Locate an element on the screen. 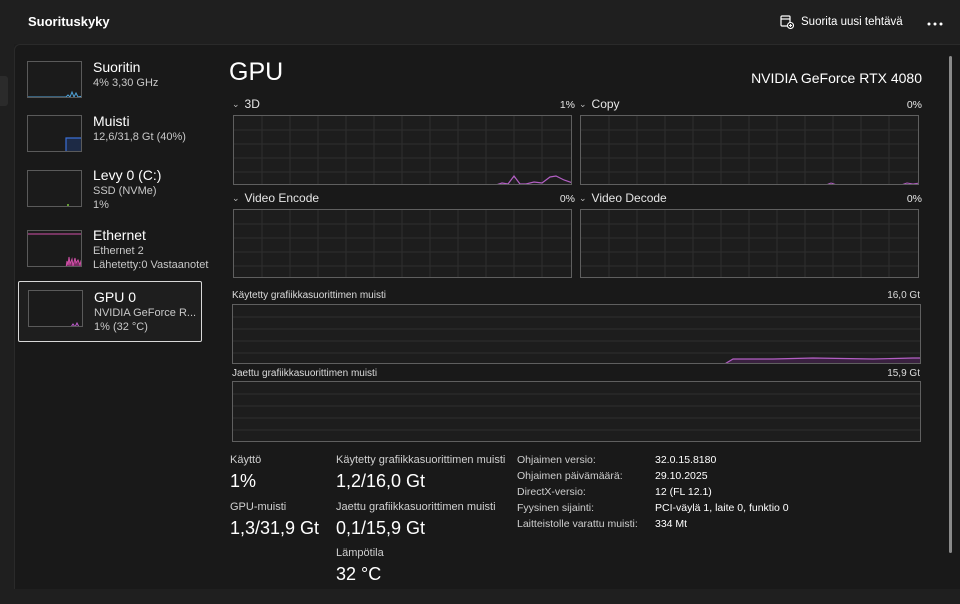 This screenshot has height=604, width=960. temperature-label: Lämpötila is located at coordinates (360, 553).